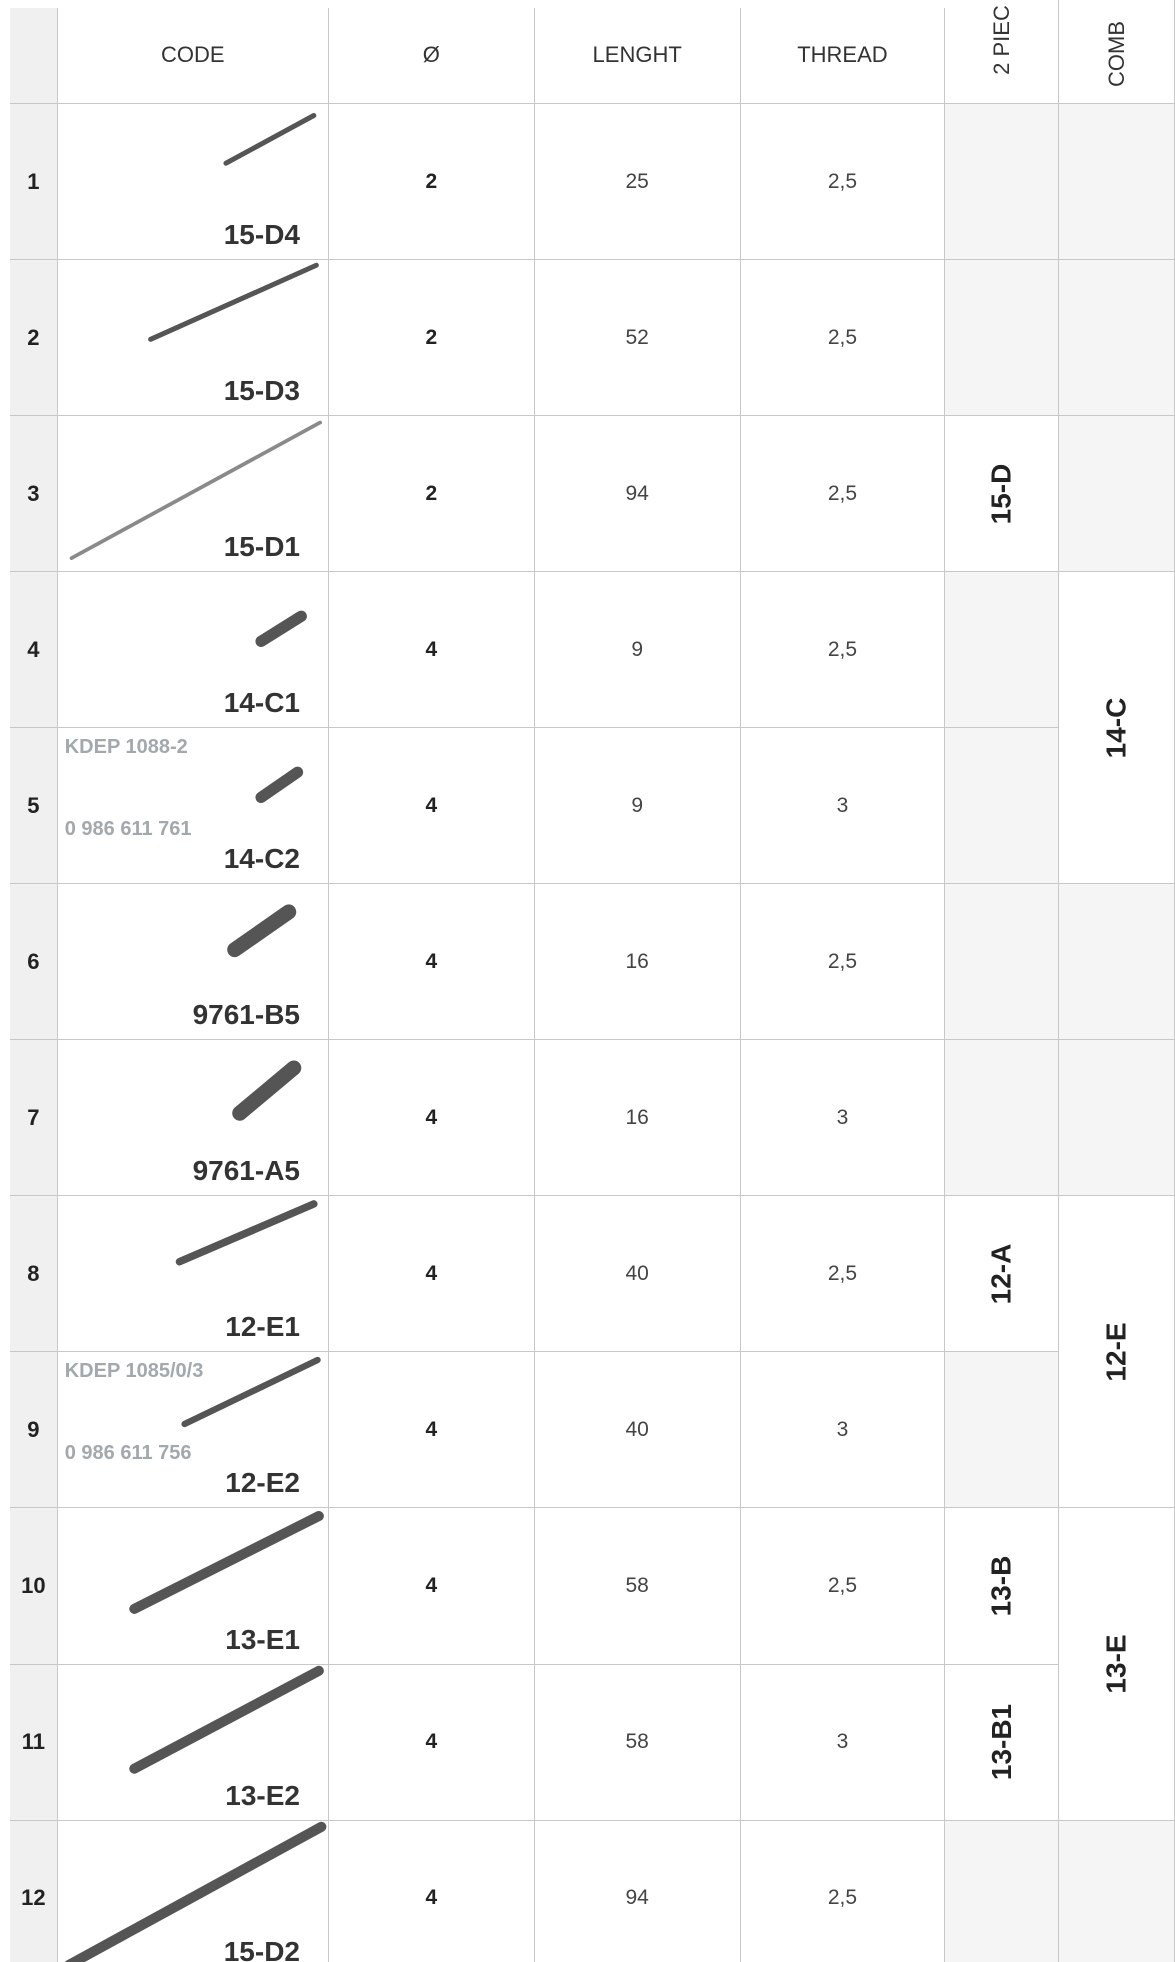 This screenshot has width=1175, height=1962. I want to click on diameter-text: 2, so click(431, 181).